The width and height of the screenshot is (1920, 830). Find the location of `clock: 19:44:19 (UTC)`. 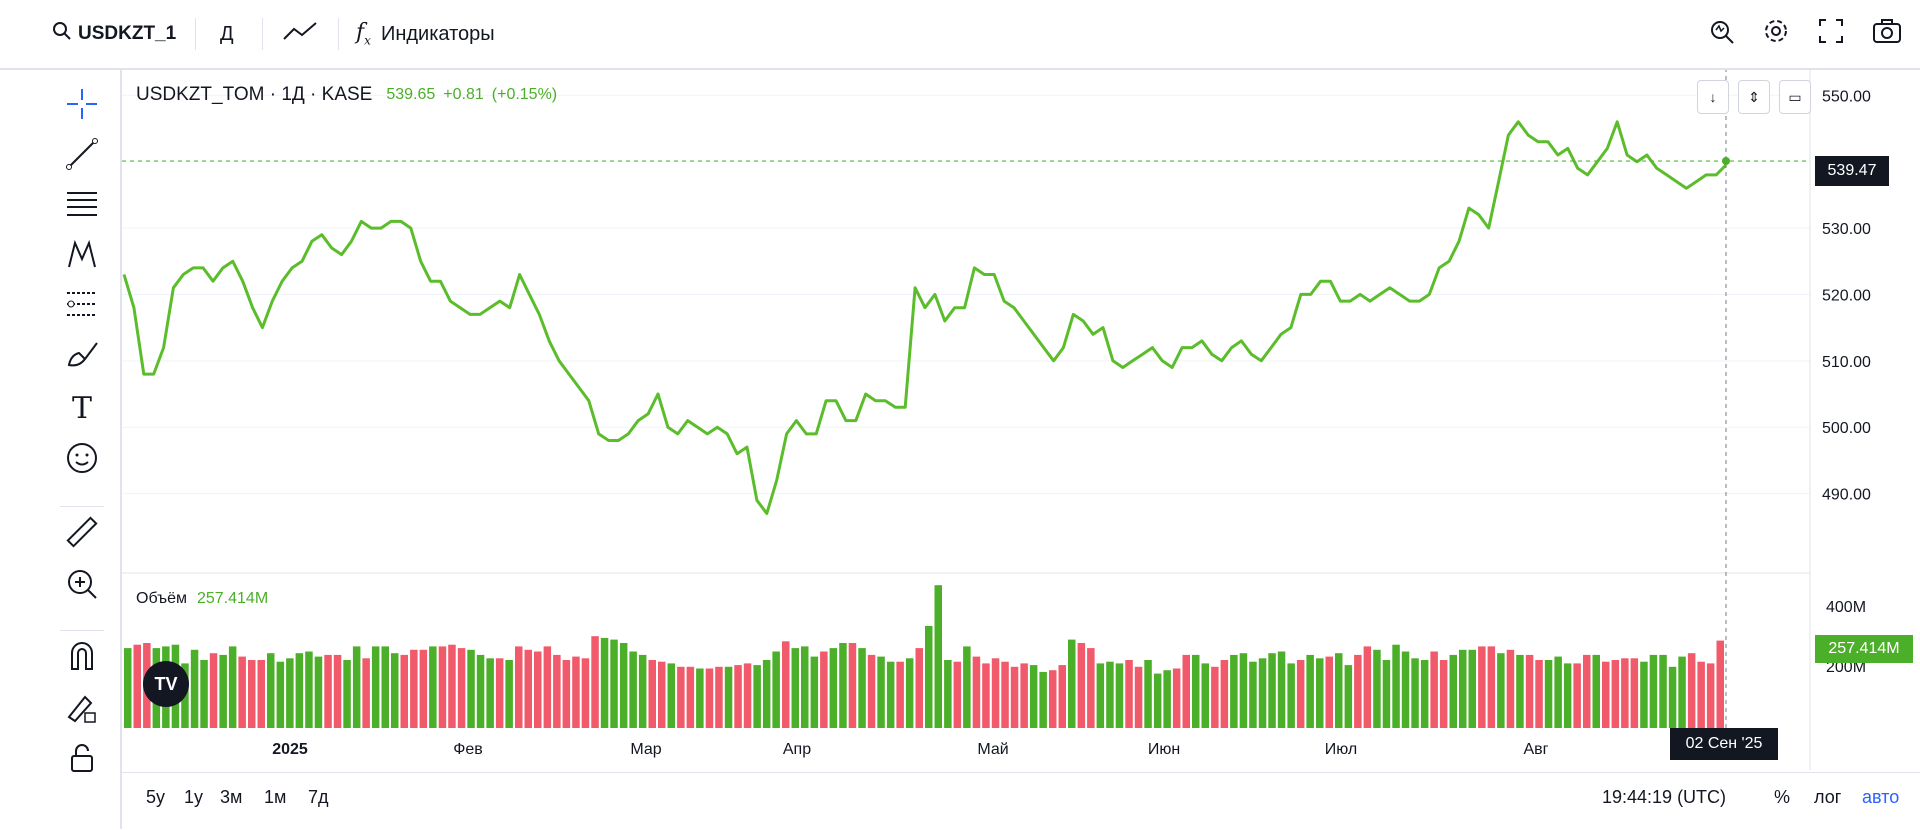

clock: 19:44:19 (UTC) is located at coordinates (1664, 797).